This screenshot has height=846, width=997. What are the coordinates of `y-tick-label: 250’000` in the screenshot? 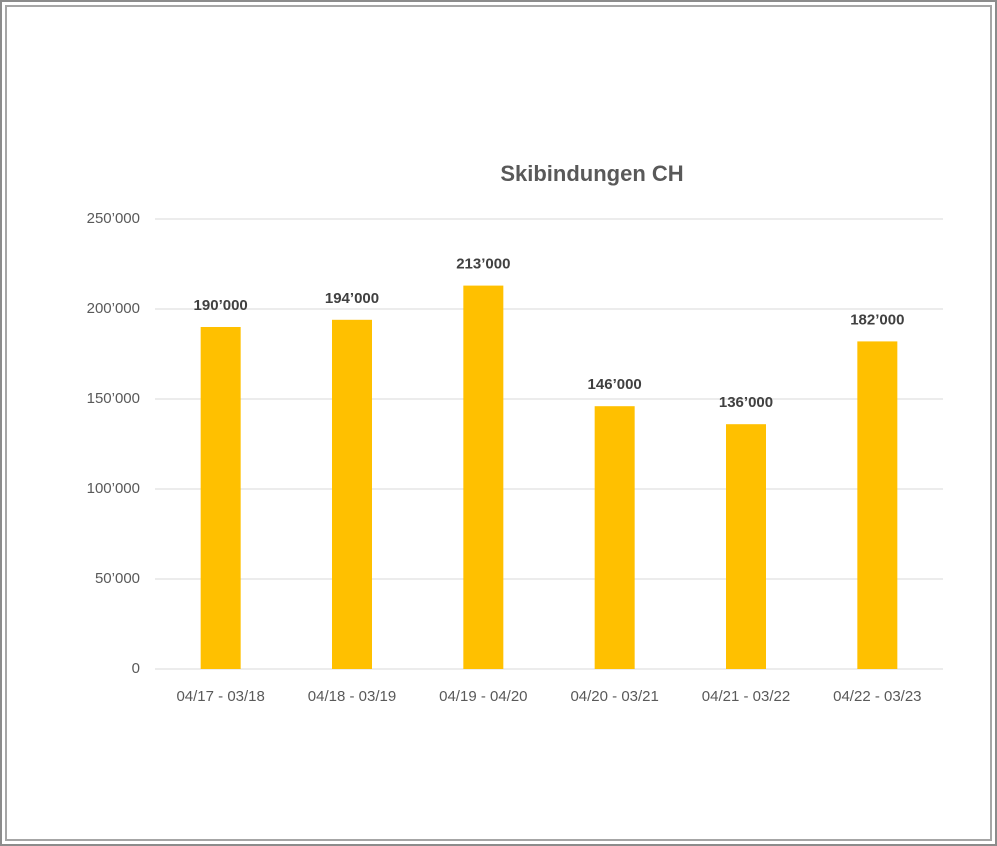 It's located at (113, 218).